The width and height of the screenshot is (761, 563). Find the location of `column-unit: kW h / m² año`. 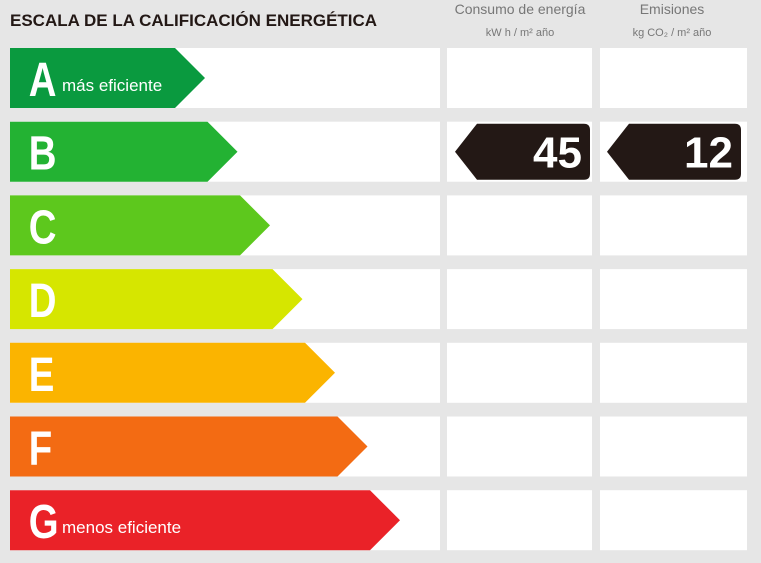

column-unit: kW h / m² año is located at coordinates (520, 33).